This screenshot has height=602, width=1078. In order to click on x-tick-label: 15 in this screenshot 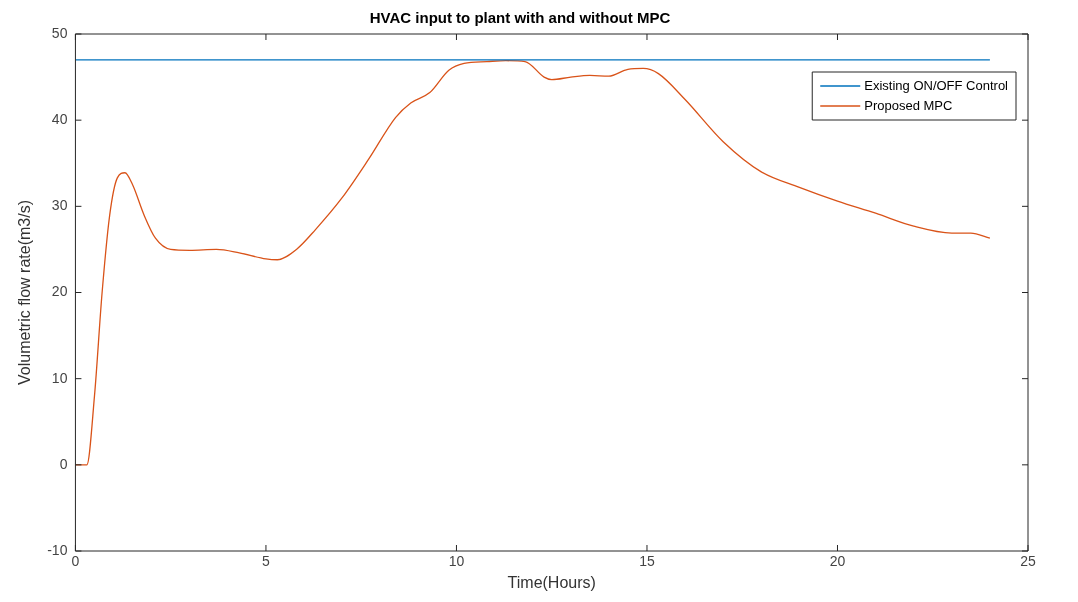, I will do `click(647, 561)`.